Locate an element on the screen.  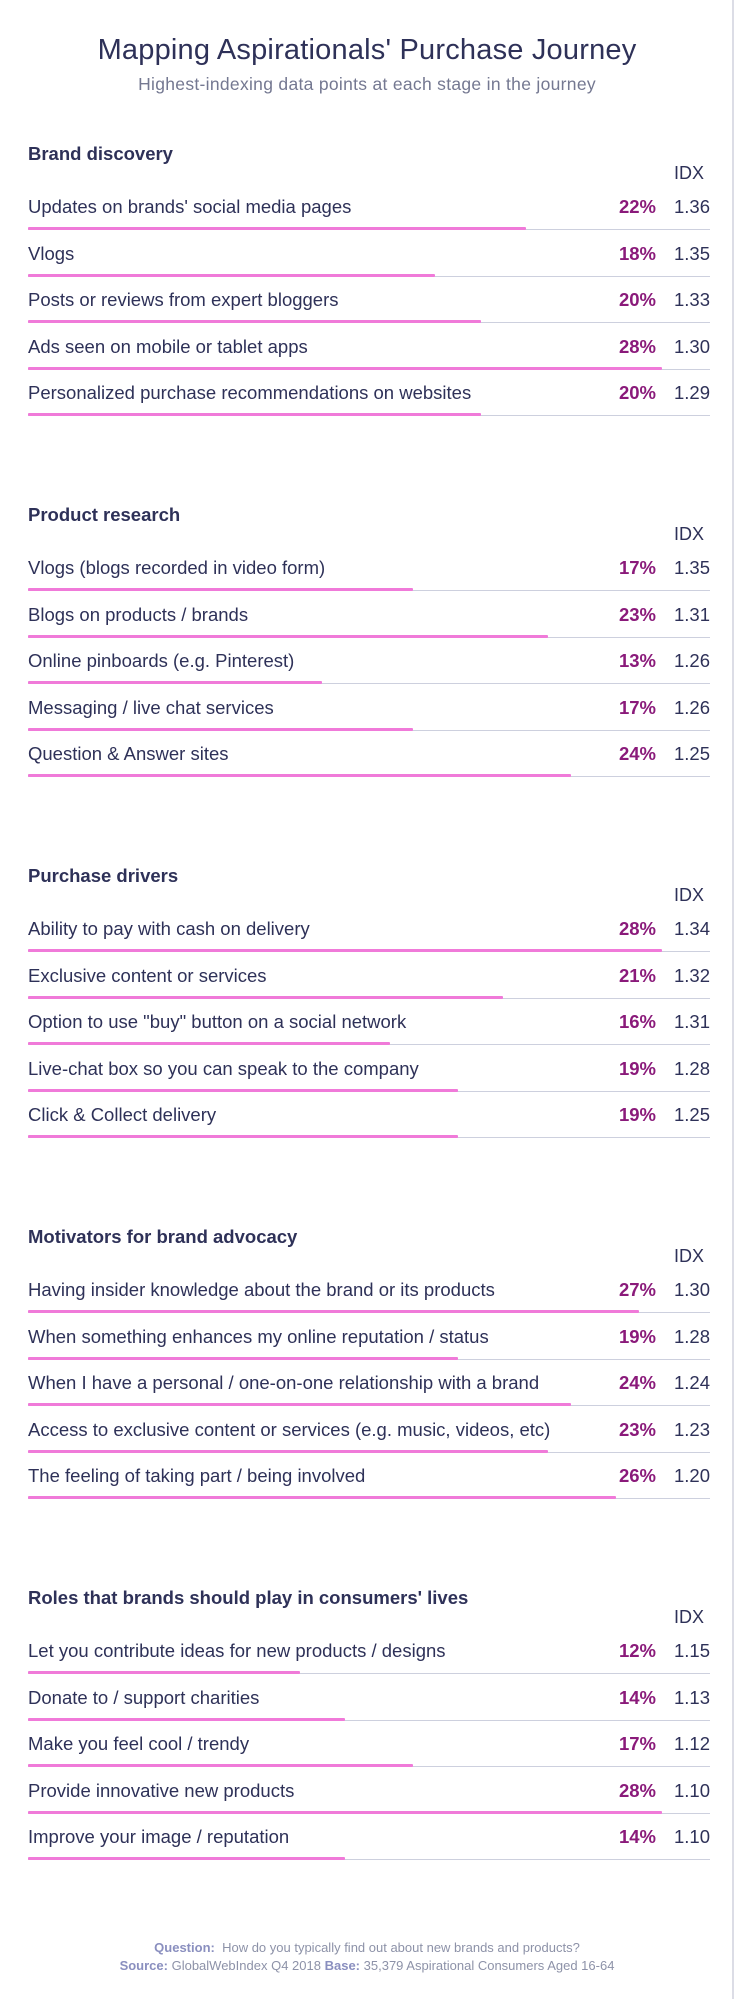
data-row: Messaging / live chat services 17% 1.26 is located at coordinates (367, 711).